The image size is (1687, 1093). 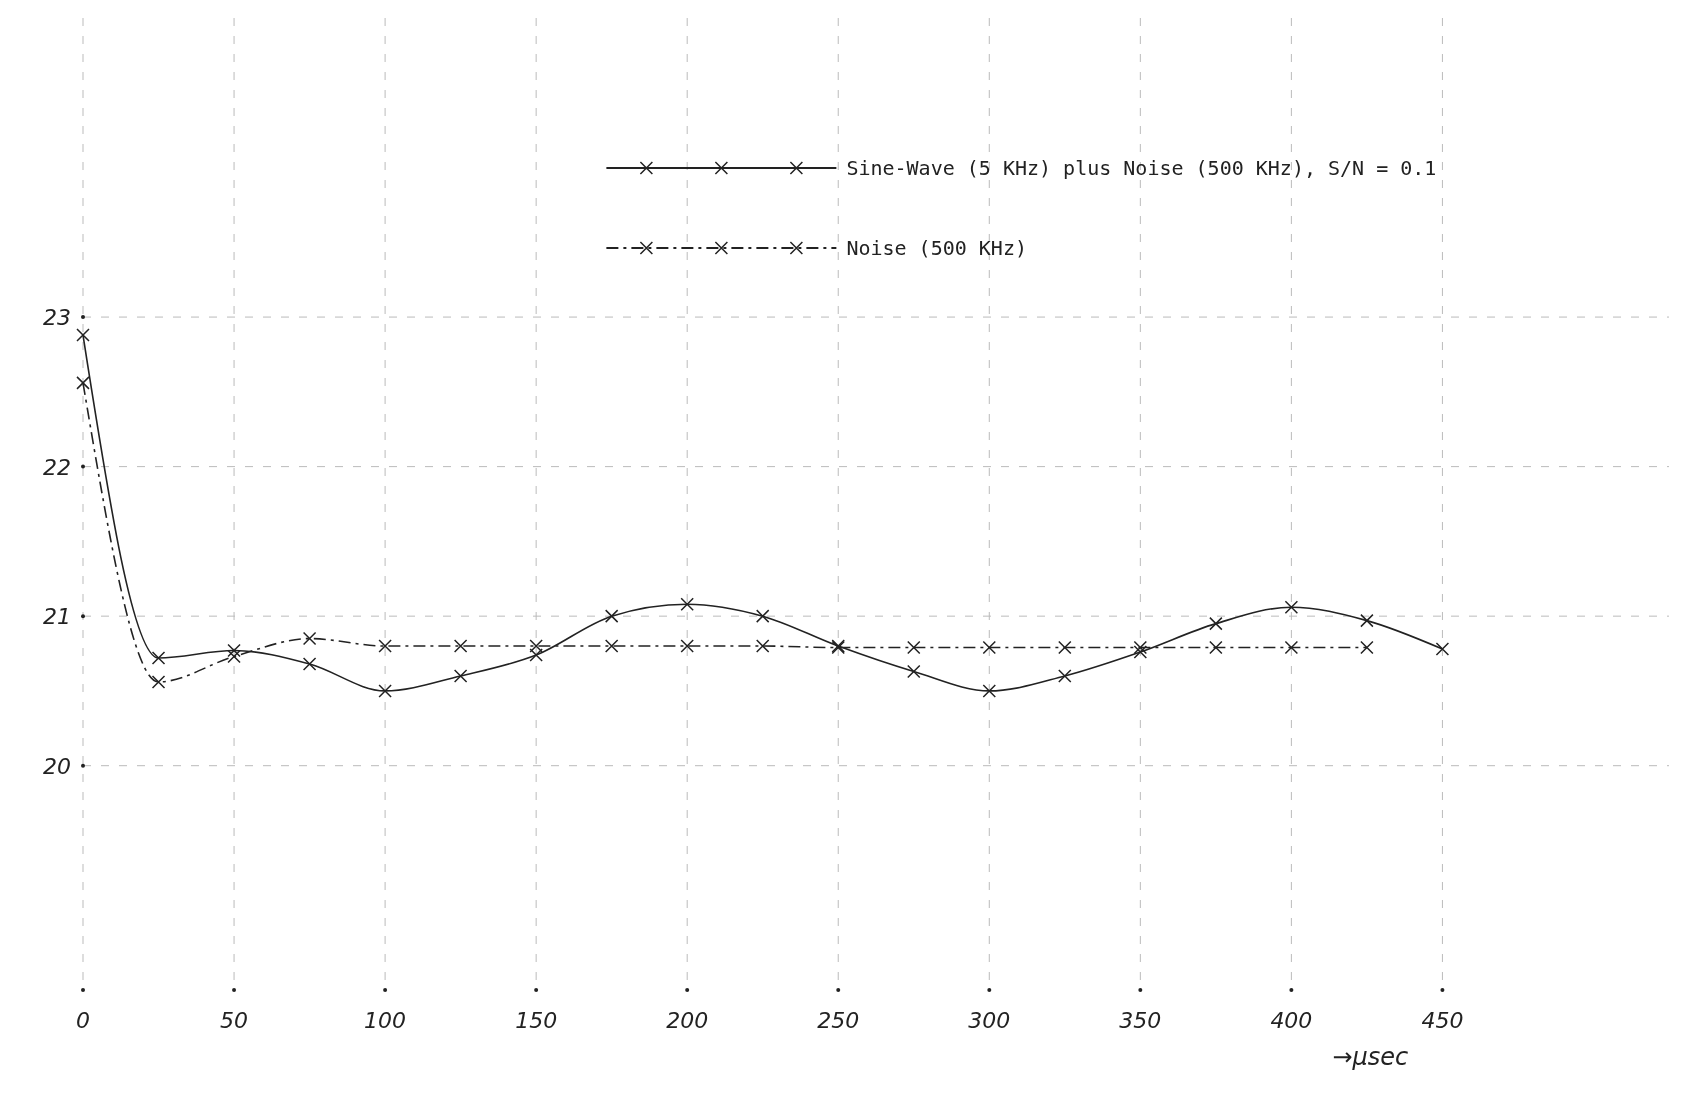 What do you see at coordinates (57, 617) in the screenshot?
I see `y-tick-label: 21` at bounding box center [57, 617].